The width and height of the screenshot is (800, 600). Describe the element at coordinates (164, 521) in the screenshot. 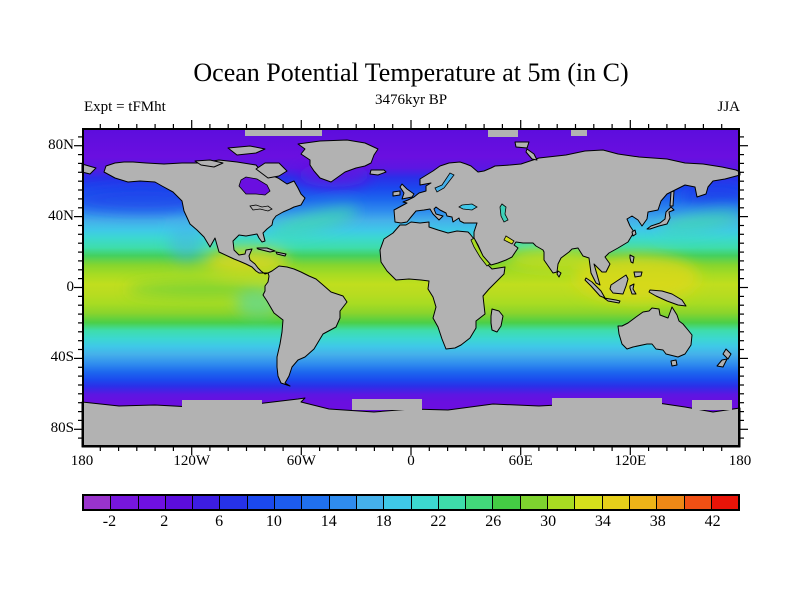

I see `colorbar-tick-label: 2` at that location.